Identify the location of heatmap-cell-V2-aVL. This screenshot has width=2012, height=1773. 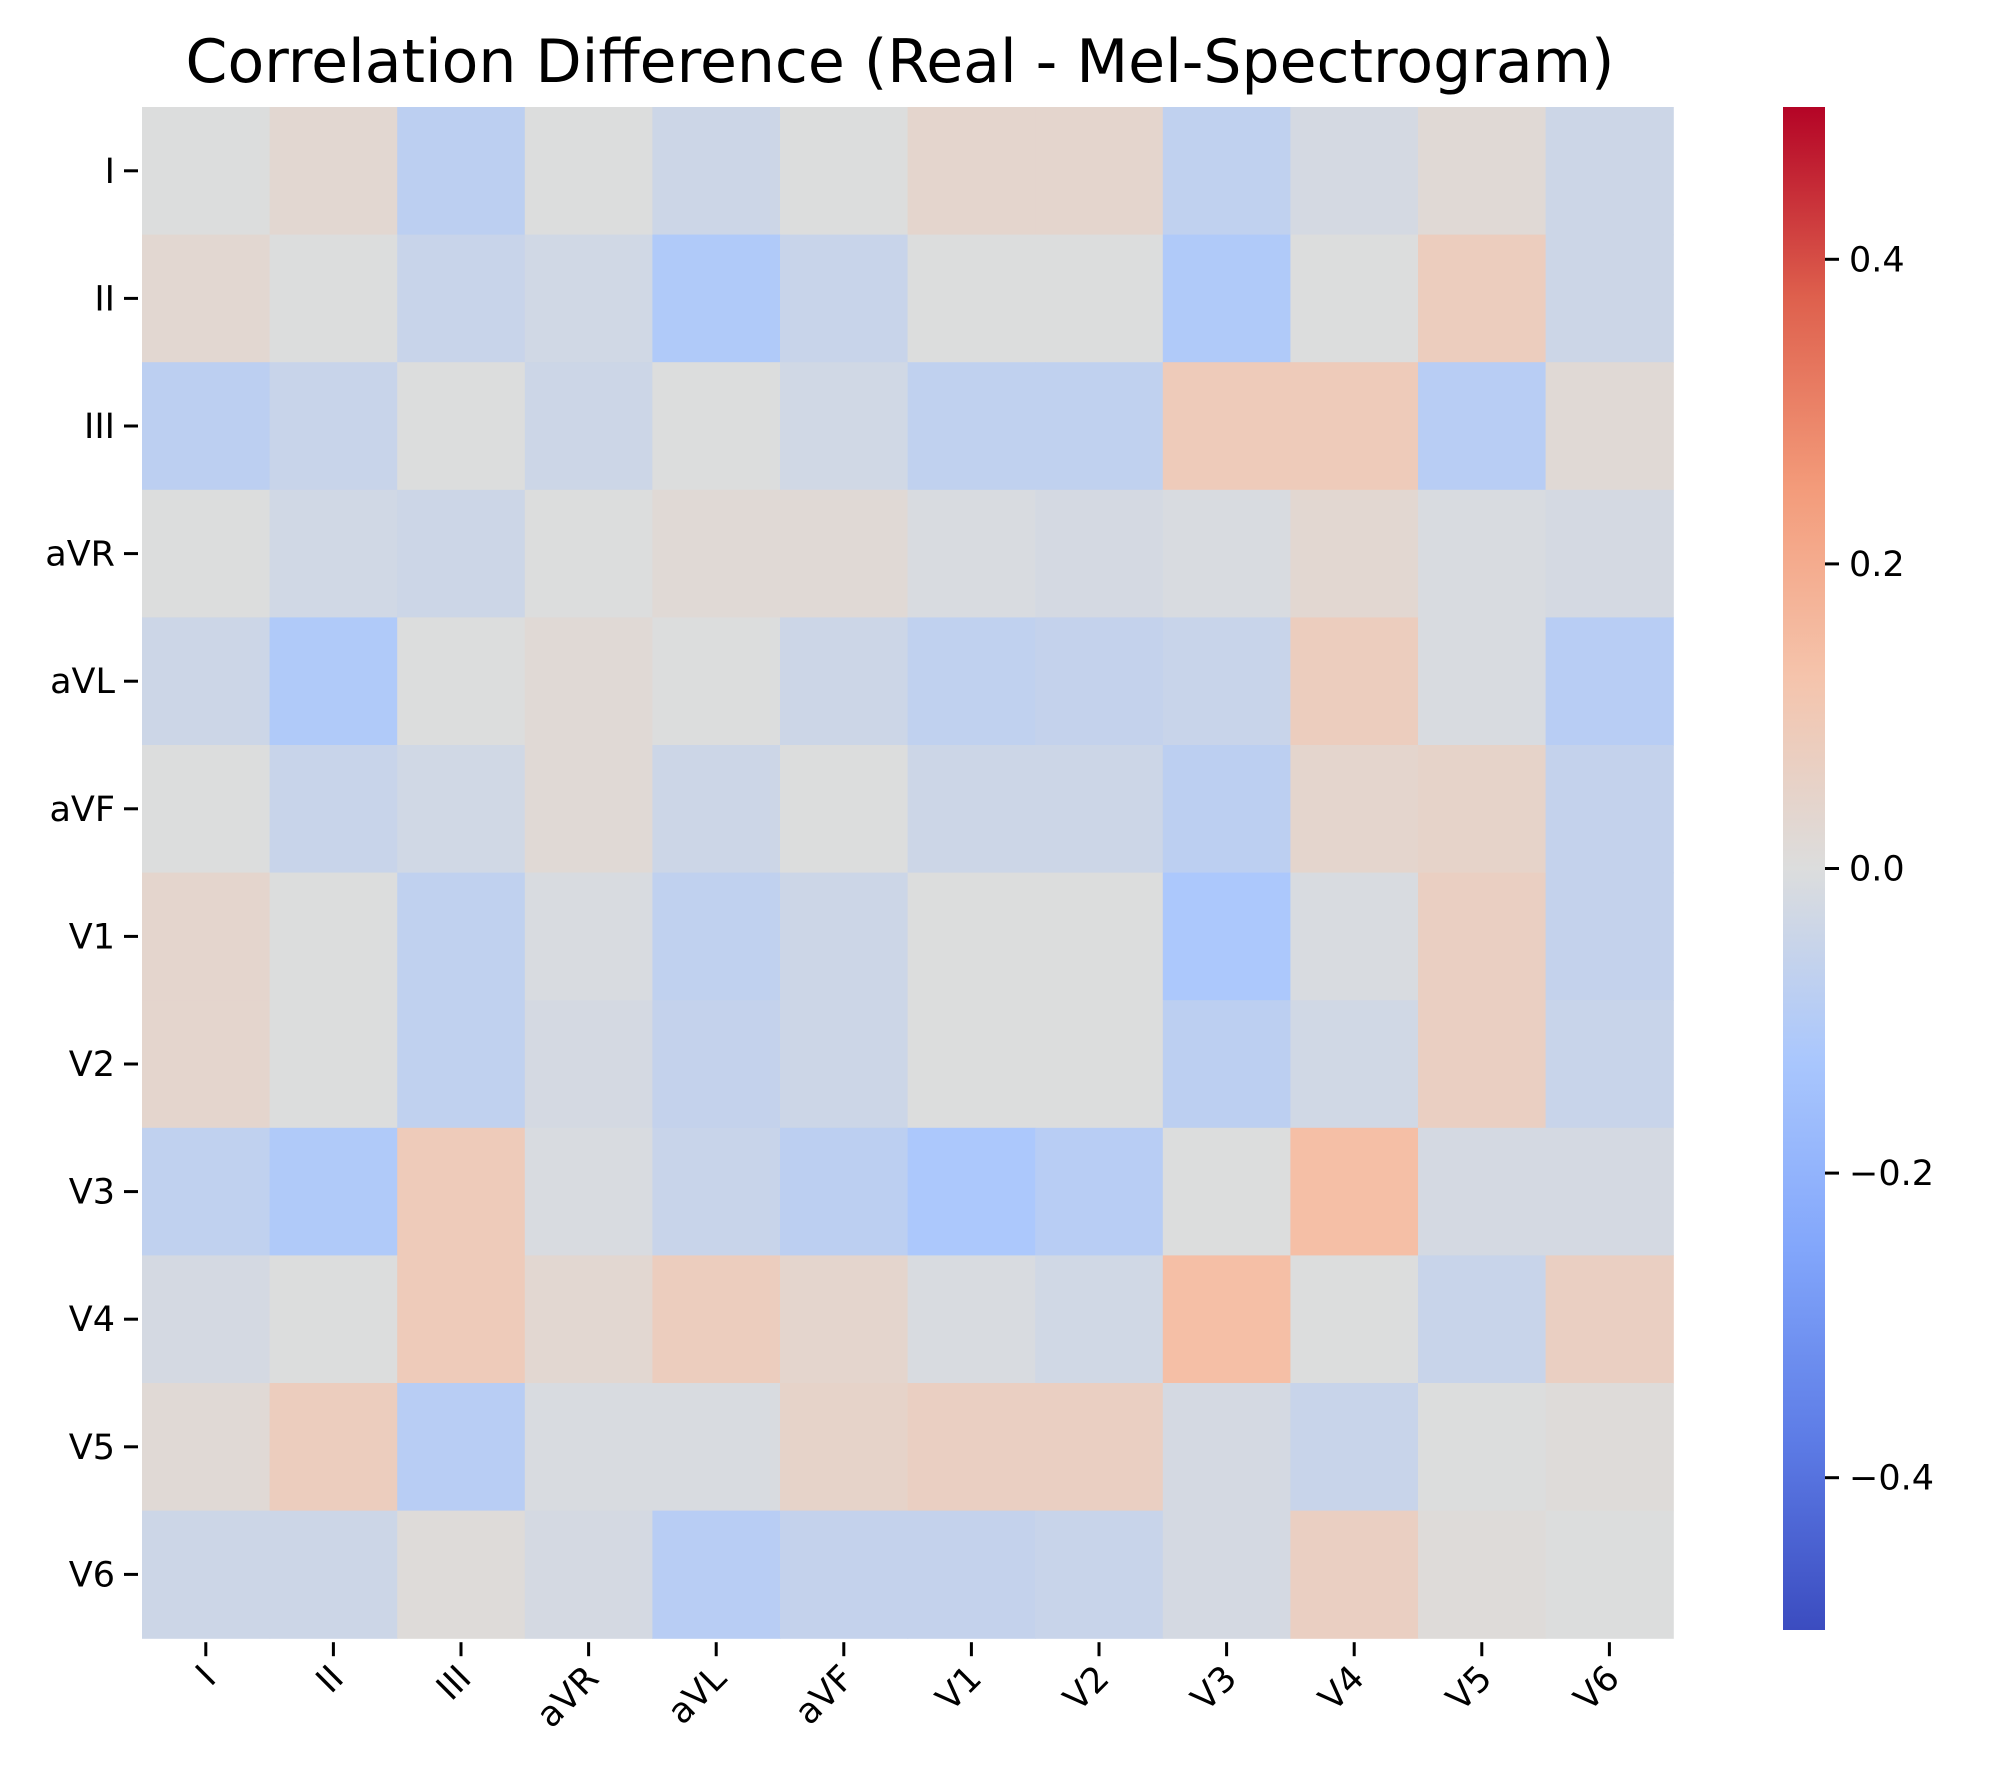
(716, 1064).